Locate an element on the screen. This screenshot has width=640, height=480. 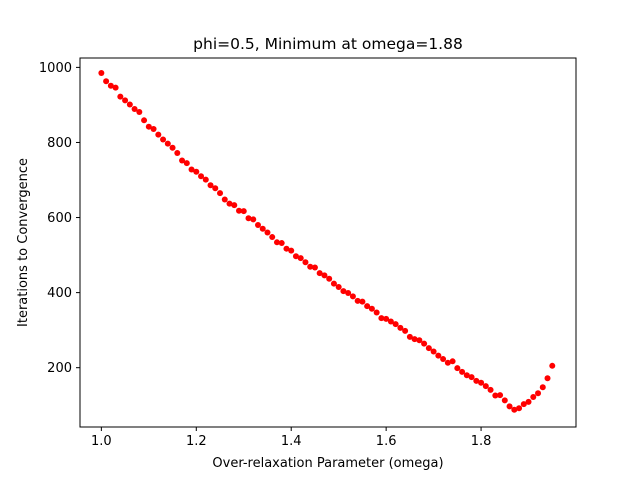
y-tick-label: 400 is located at coordinates (59, 293).